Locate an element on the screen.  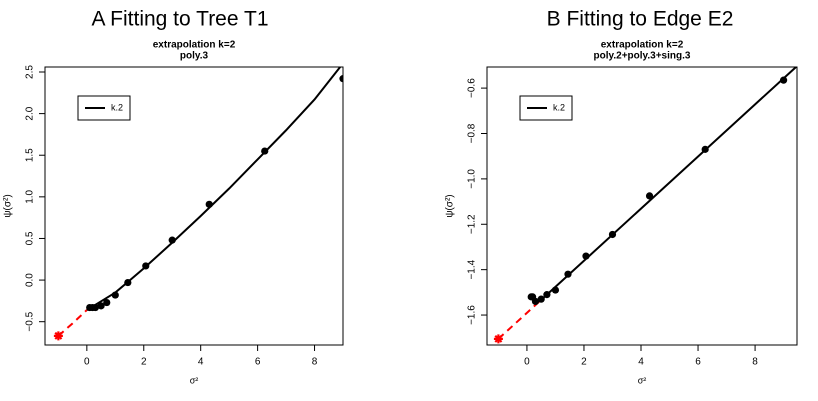
panel-title: B Fitting to Edge E2 is located at coordinates (640, 19).